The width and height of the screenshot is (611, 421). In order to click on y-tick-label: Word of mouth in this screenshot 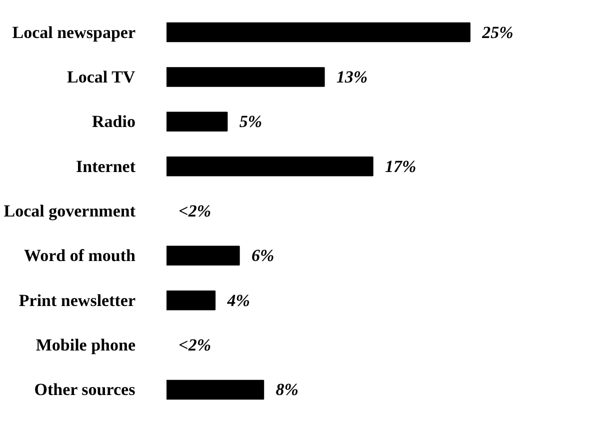, I will do `click(80, 256)`.